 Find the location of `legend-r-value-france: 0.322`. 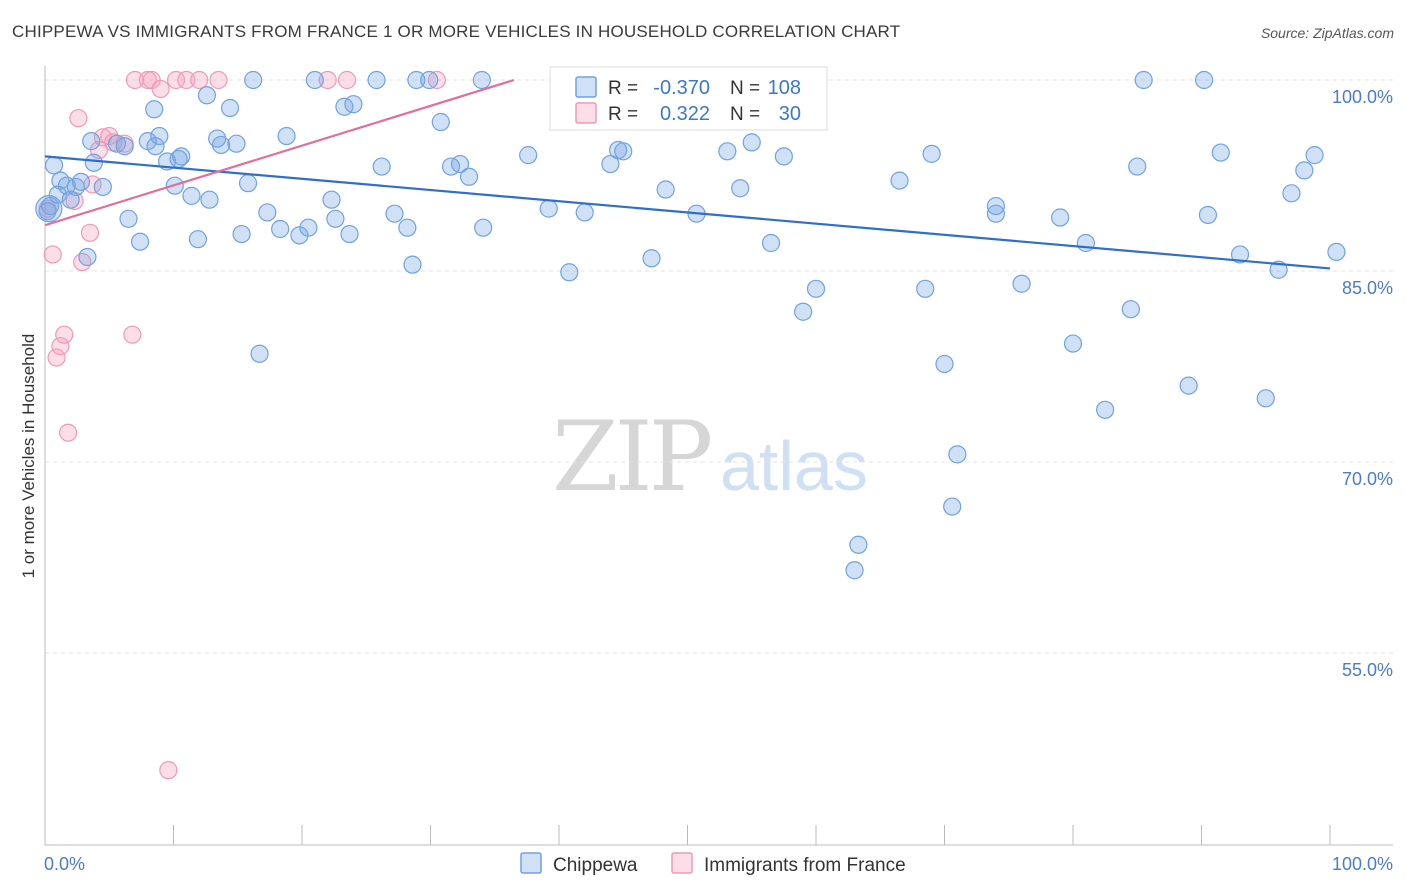

legend-r-value-france: 0.322 is located at coordinates (685, 114).